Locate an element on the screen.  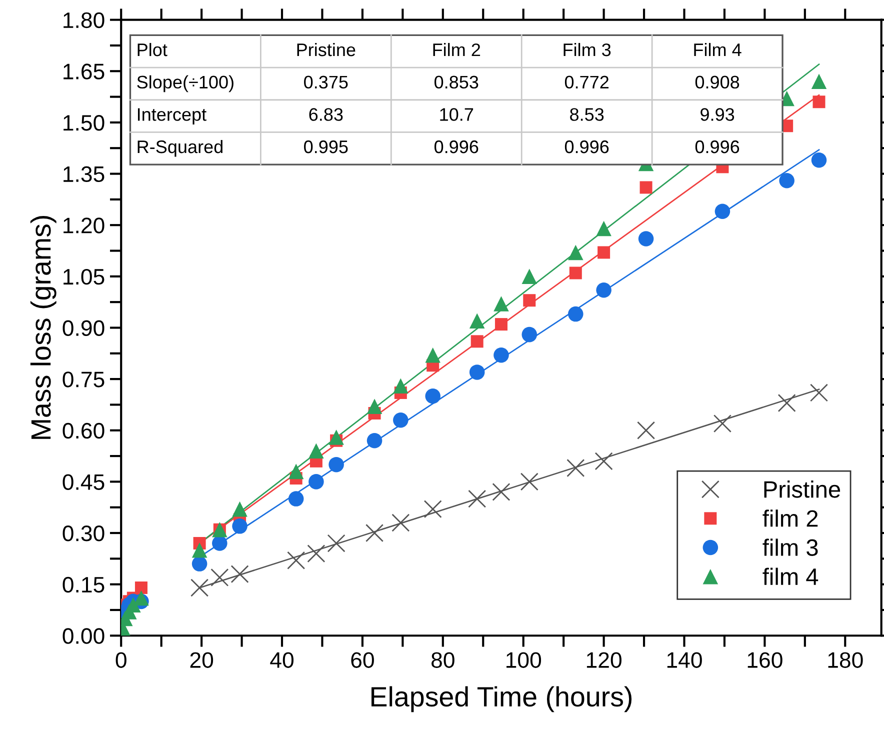
y-tick-label: 1.35 is located at coordinates (84, 174).